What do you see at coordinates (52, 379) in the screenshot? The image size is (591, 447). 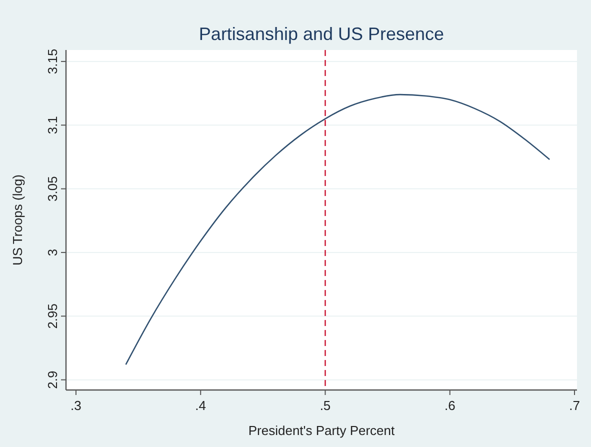 I see `y-tick-label: 2.9` at bounding box center [52, 379].